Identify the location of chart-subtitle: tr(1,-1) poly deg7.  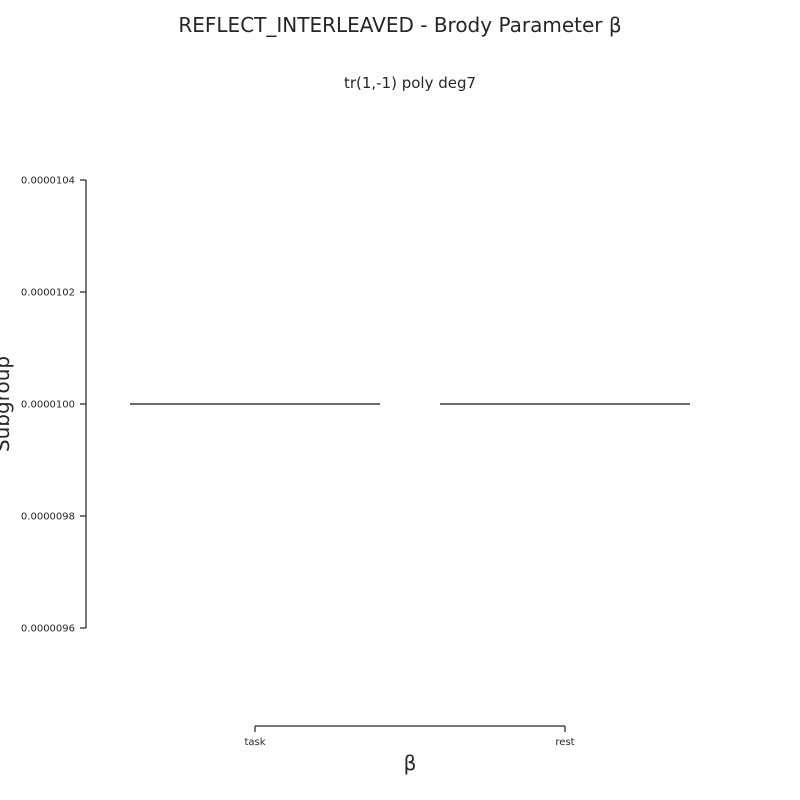
(410, 83).